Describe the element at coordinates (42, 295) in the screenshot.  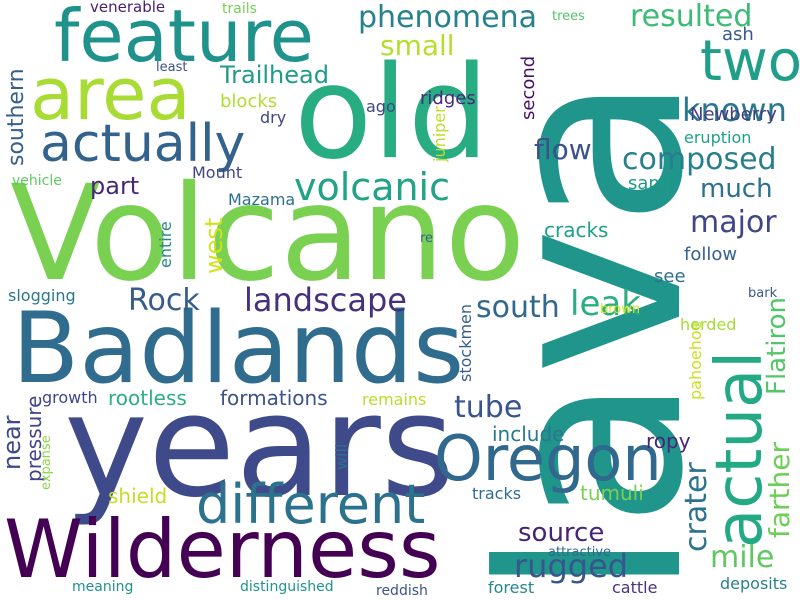
I see `word-slogging: slogging` at that location.